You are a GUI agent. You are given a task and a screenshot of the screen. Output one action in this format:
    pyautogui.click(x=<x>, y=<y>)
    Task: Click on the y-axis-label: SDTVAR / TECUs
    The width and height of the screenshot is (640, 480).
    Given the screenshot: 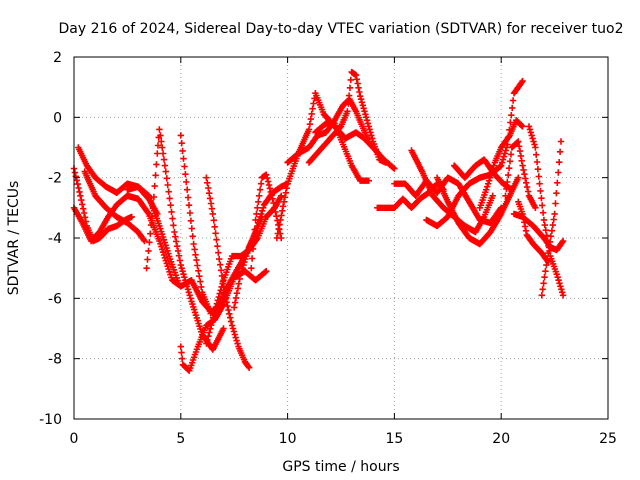 What is the action you would take?
    pyautogui.click(x=14, y=238)
    